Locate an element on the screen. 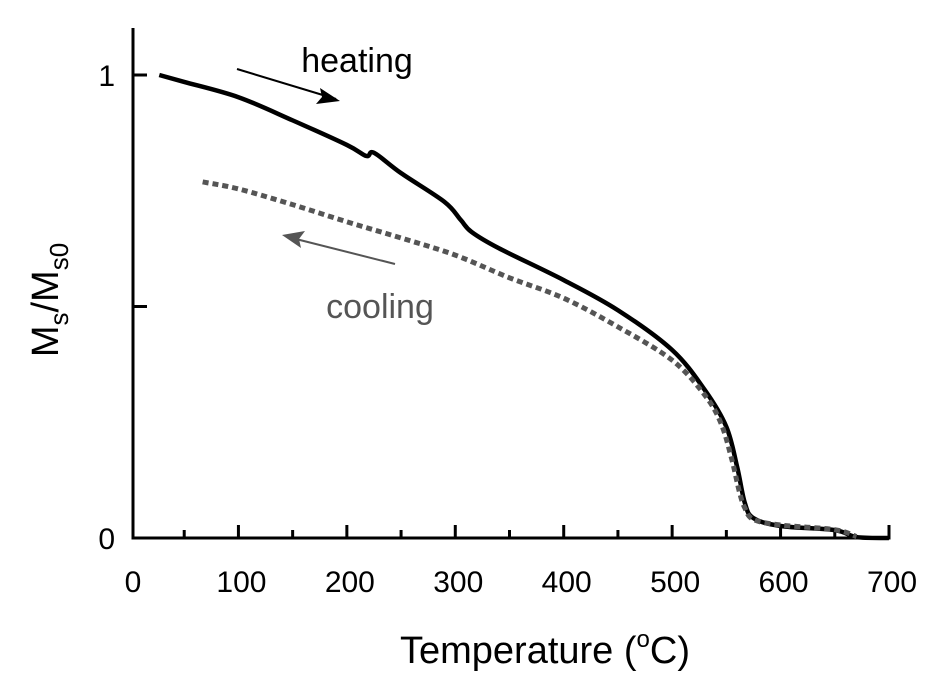  x-tick-label: 200 is located at coordinates (350, 582).